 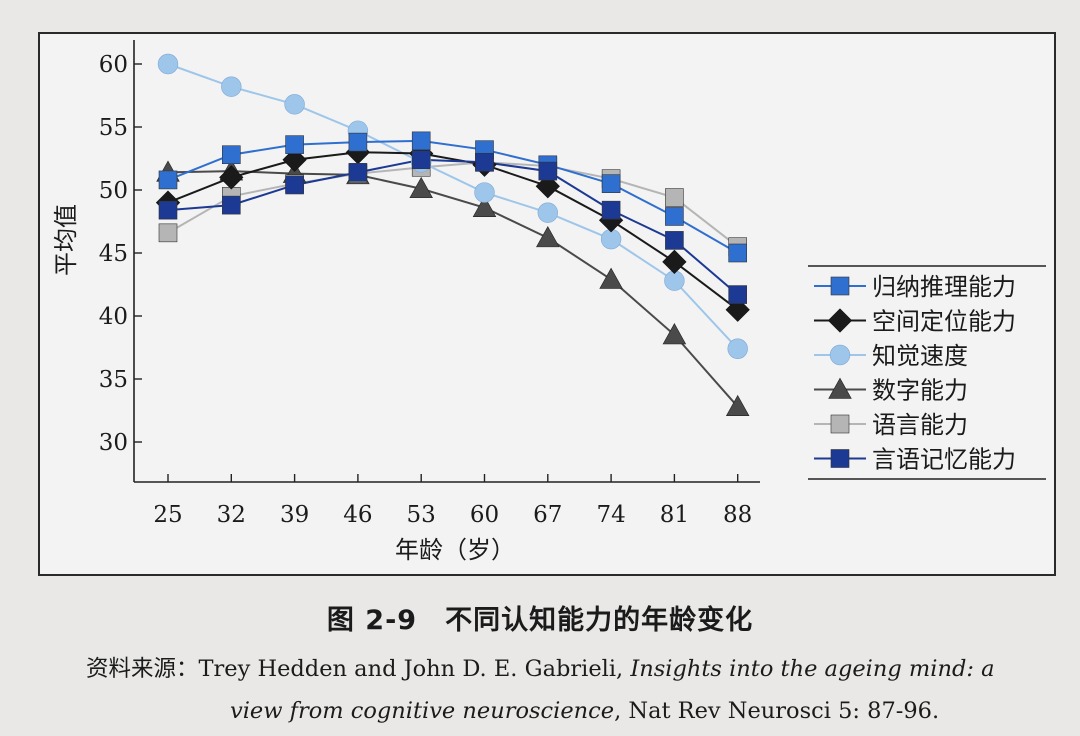 What do you see at coordinates (66, 240) in the screenshot?
I see `y-axis-label: 平均值` at bounding box center [66, 240].